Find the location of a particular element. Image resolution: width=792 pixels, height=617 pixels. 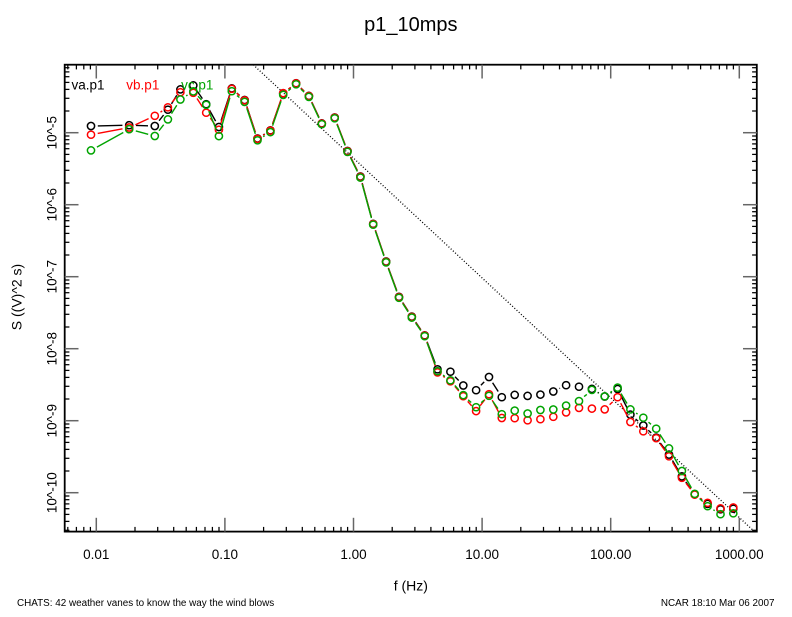

svg-text: vb.p1 is located at coordinates (142, 85).